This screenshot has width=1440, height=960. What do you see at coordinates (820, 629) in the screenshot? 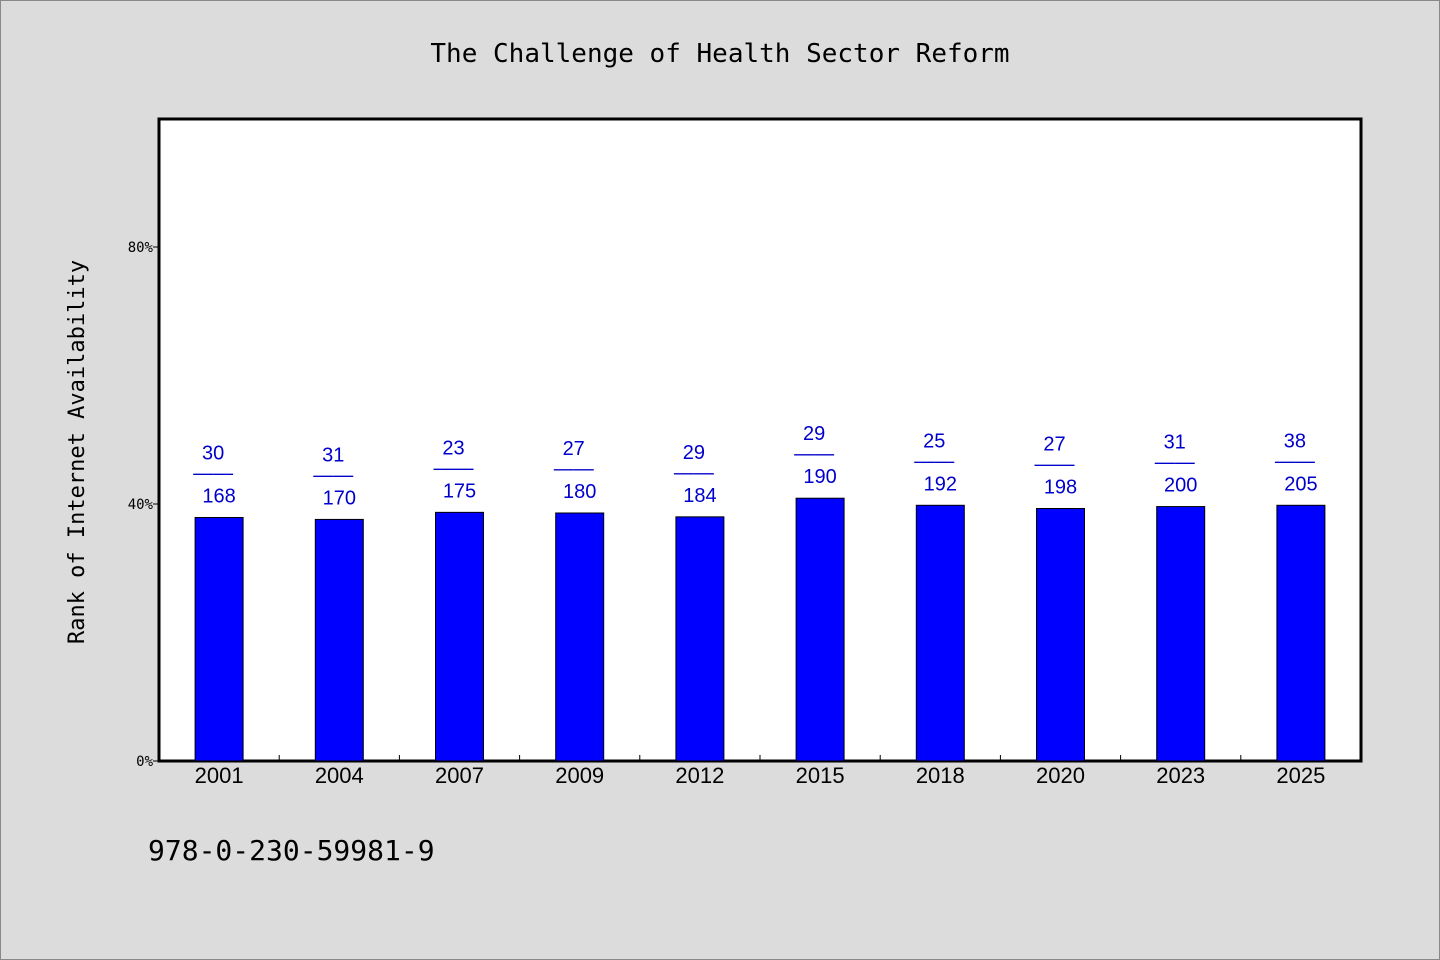
I see `bar-2015` at bounding box center [820, 629].